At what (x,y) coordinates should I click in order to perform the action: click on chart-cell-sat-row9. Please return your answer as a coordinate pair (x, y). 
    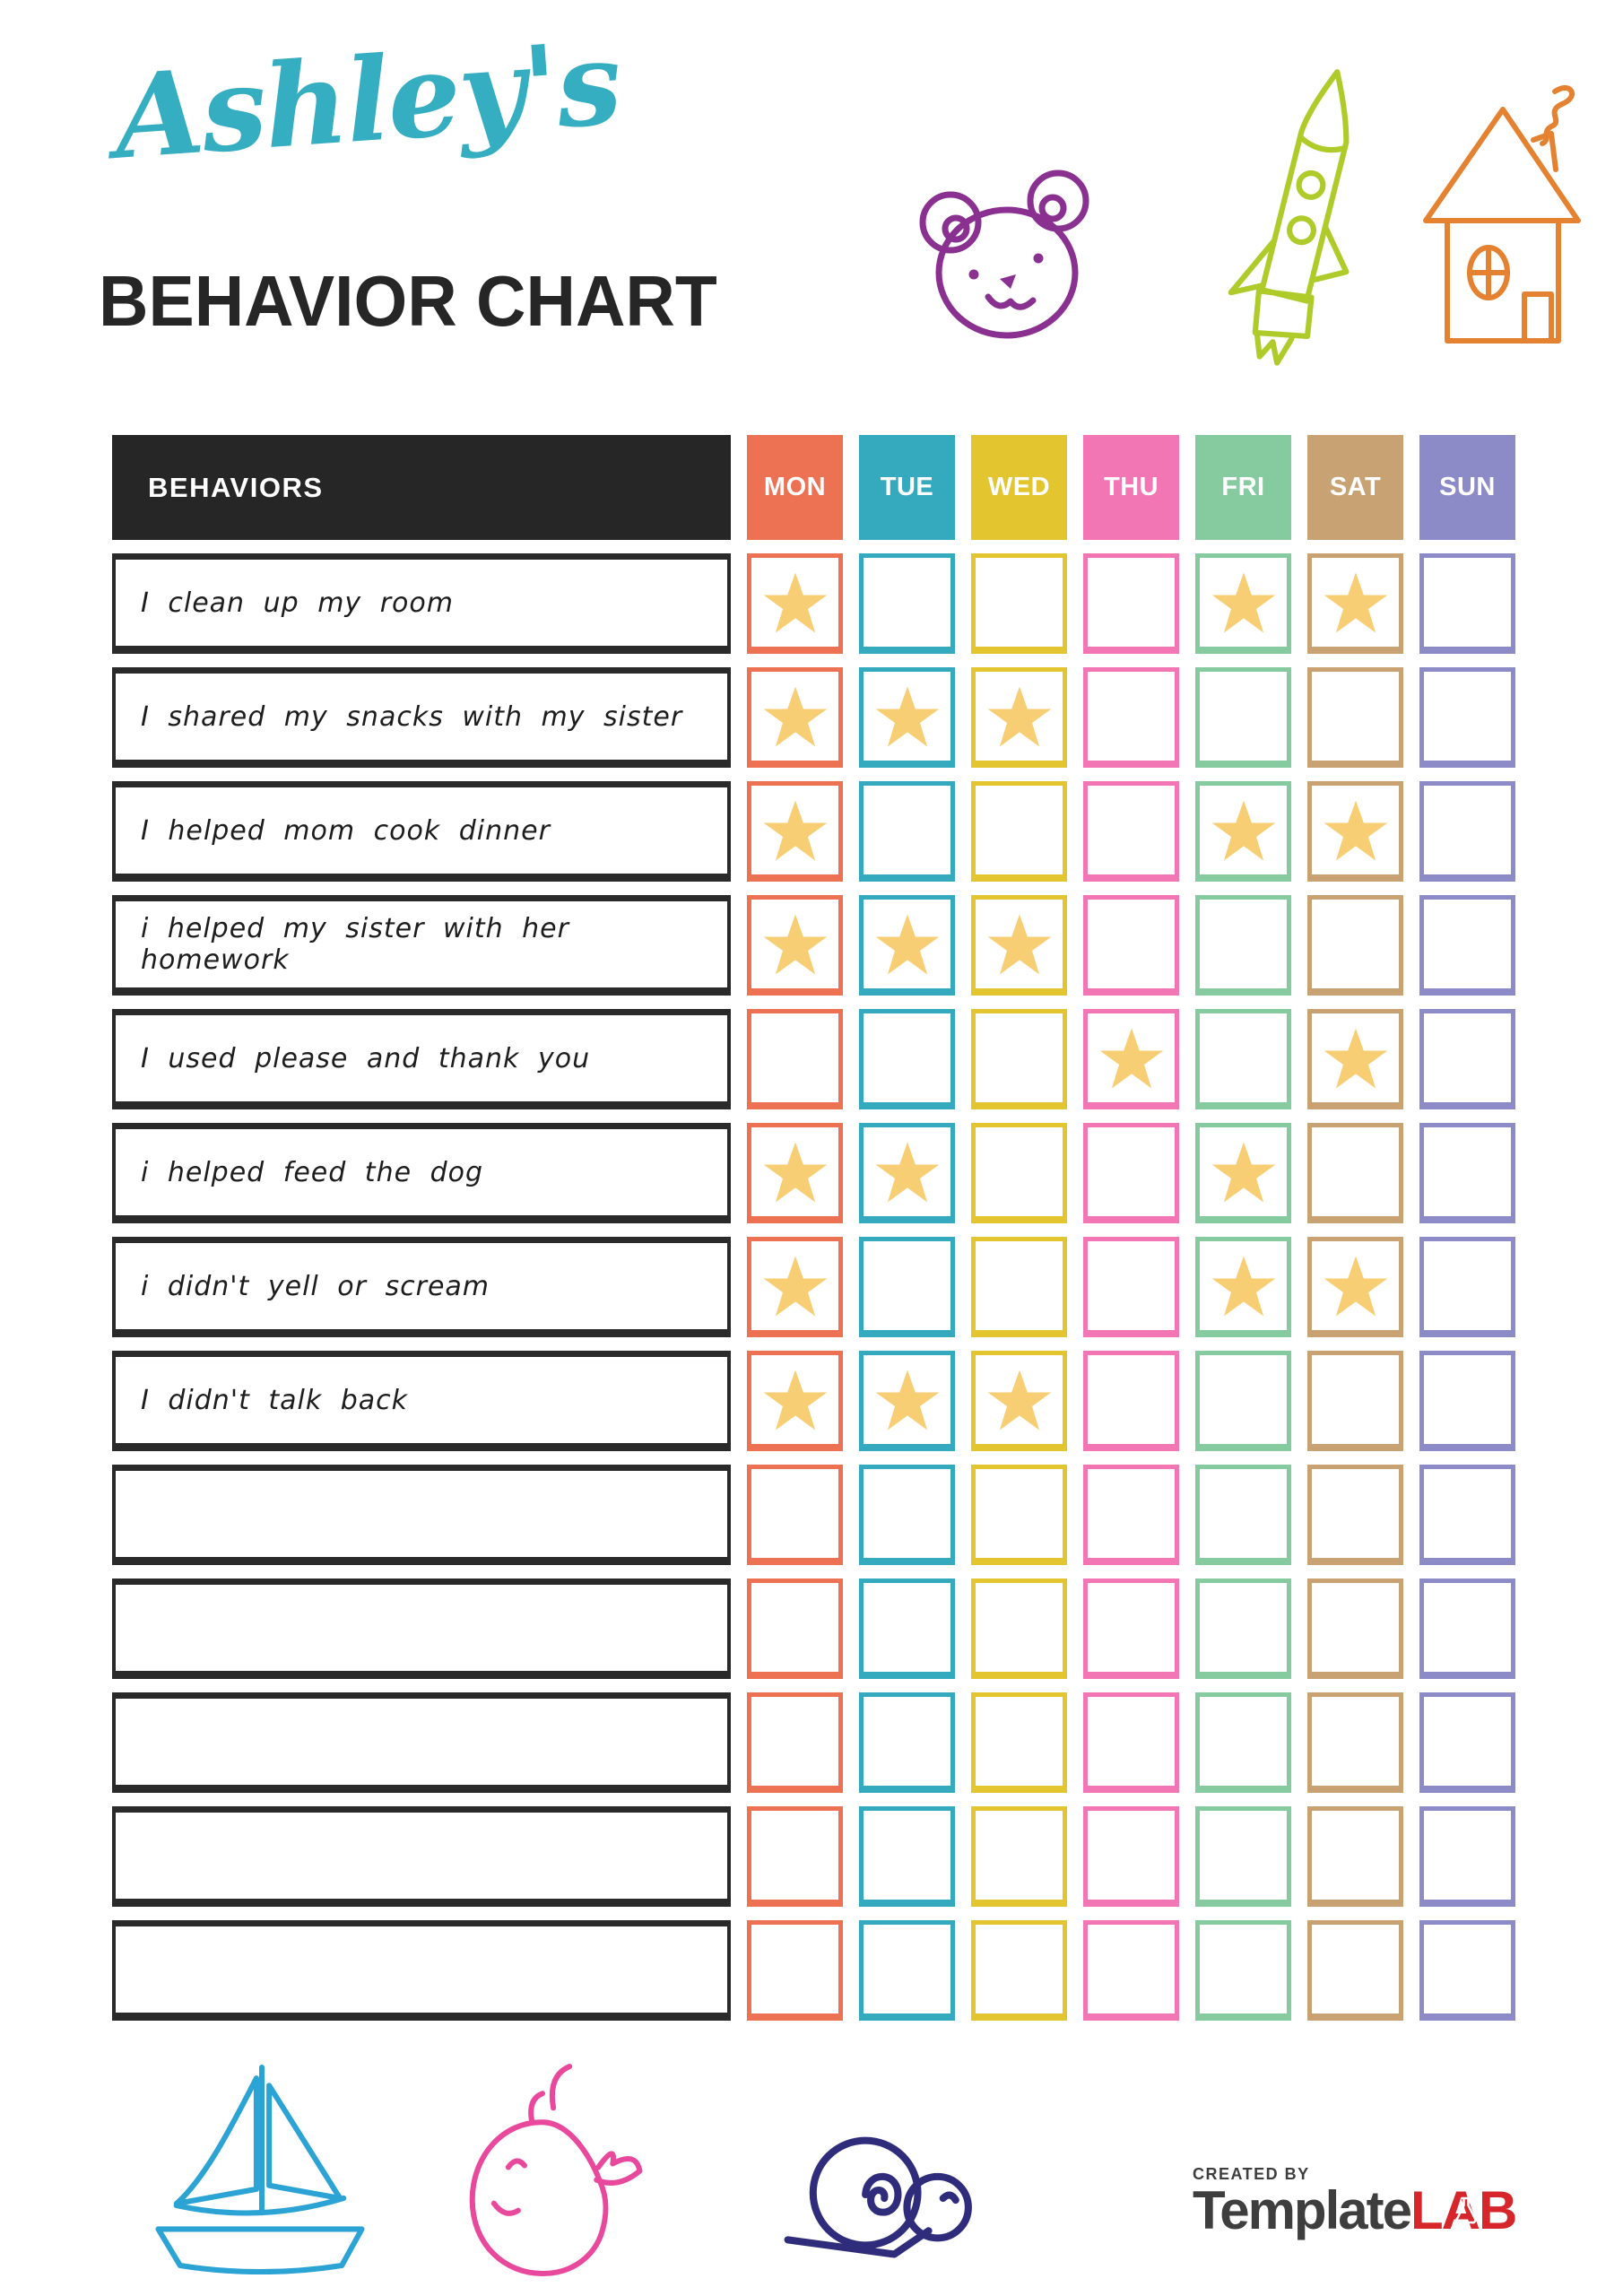
    Looking at the image, I should click on (1355, 1515).